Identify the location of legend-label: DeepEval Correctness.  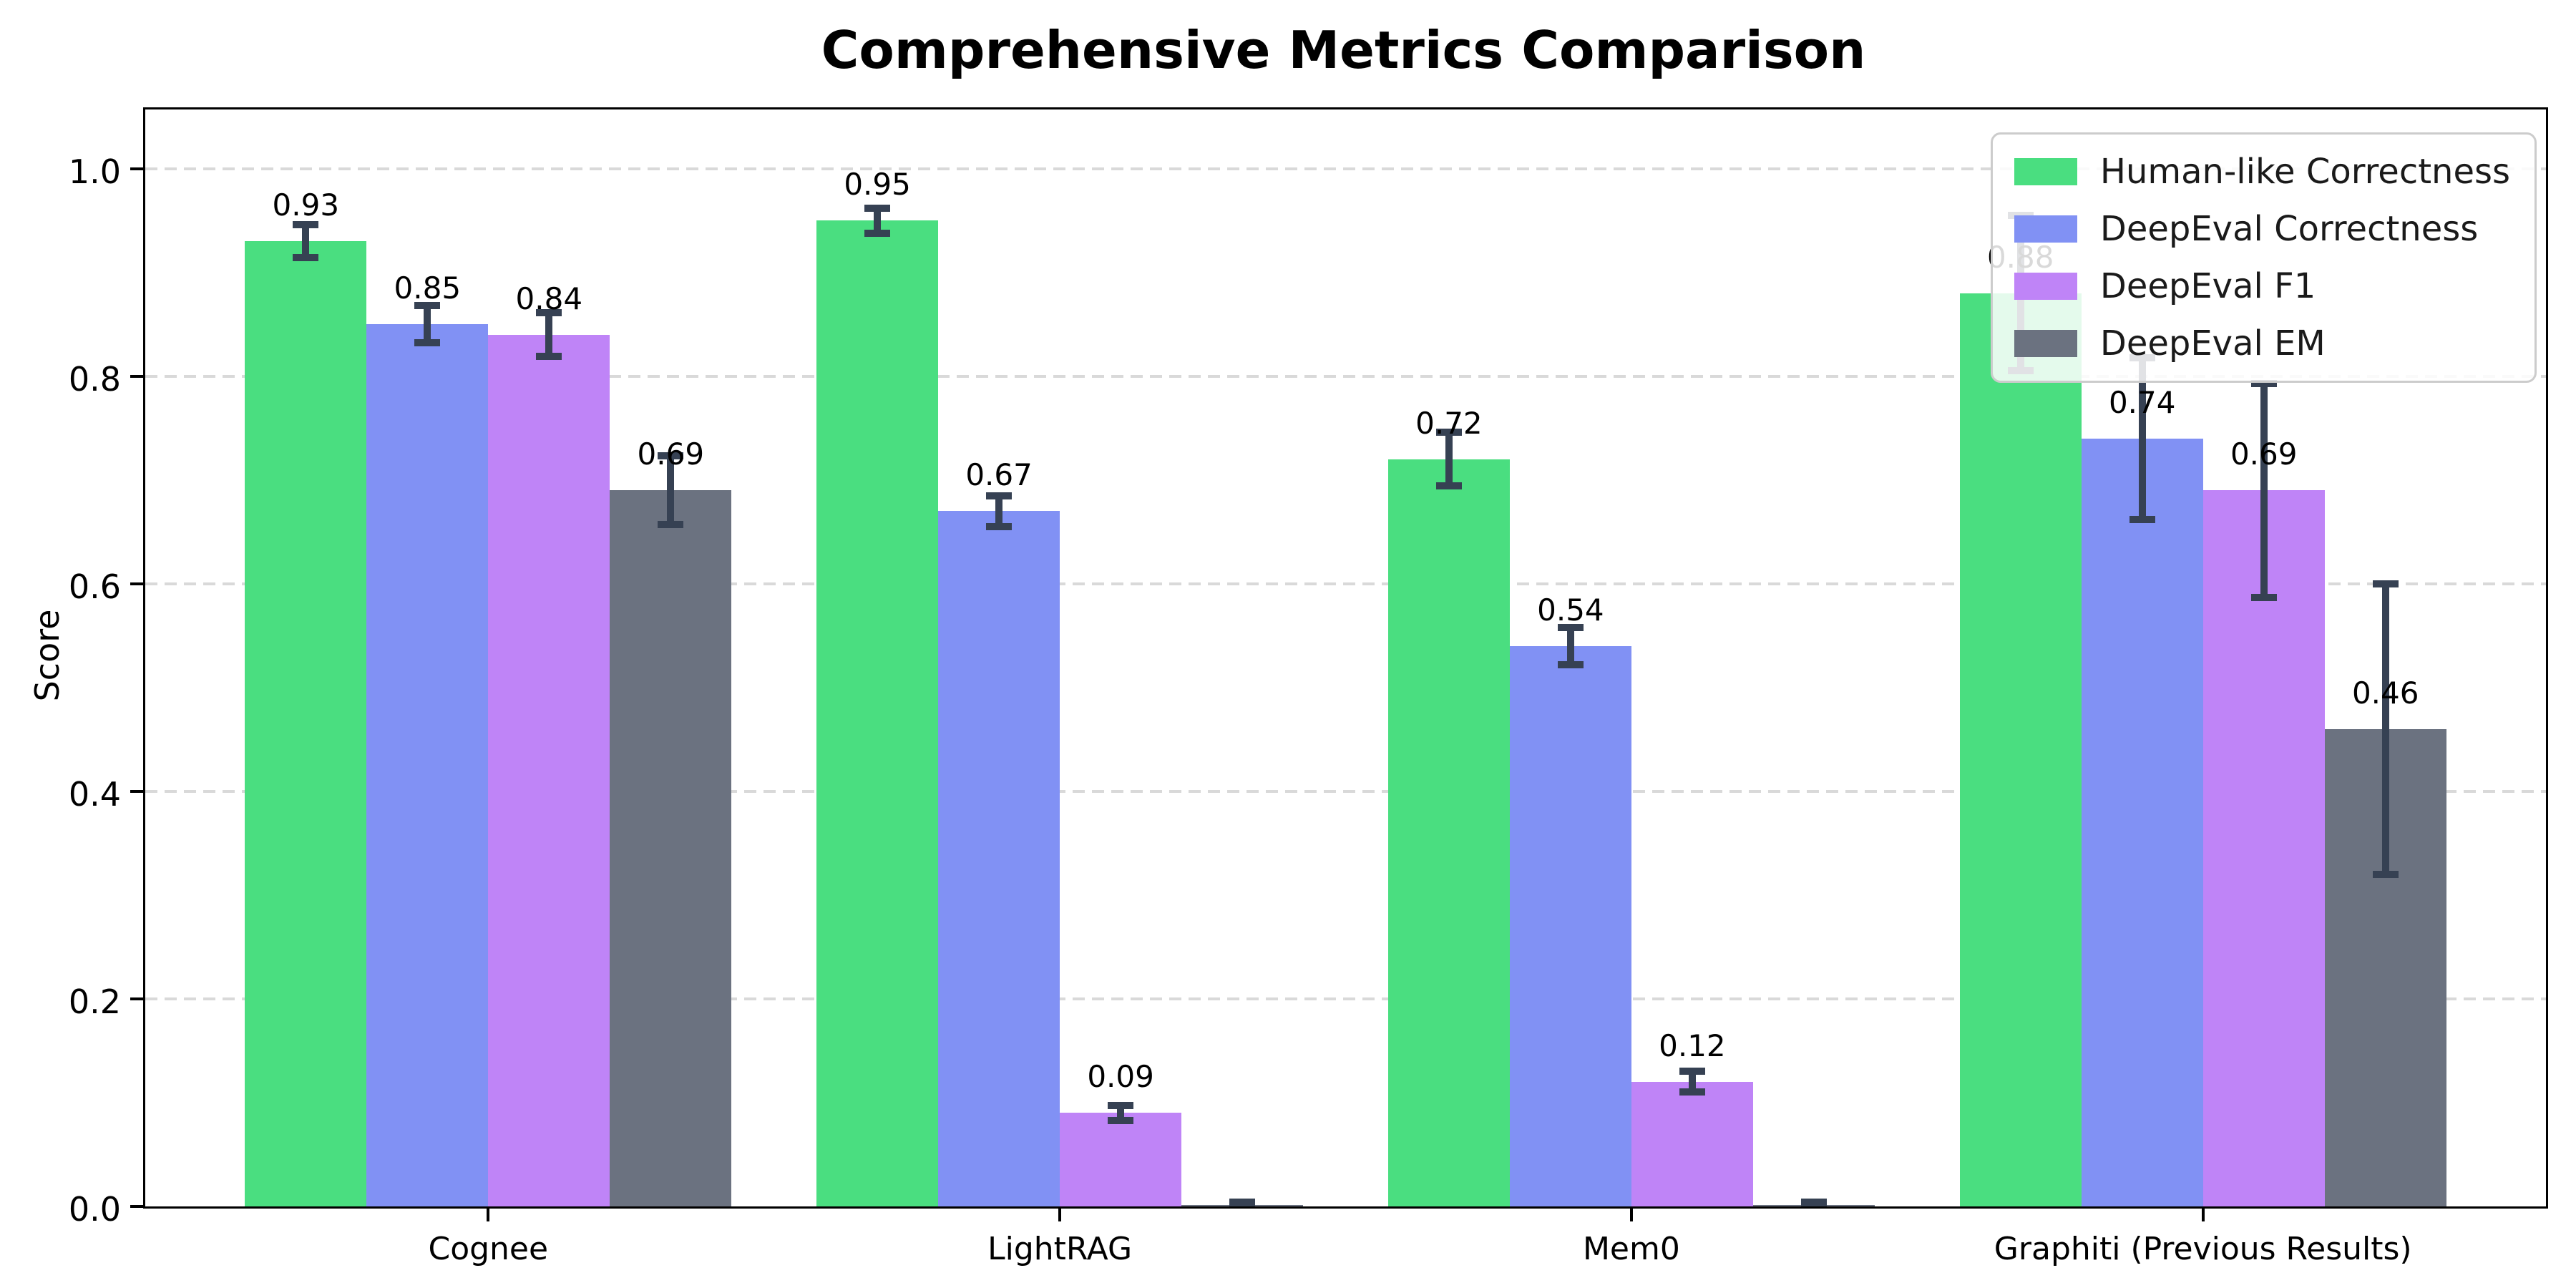
(2289, 229).